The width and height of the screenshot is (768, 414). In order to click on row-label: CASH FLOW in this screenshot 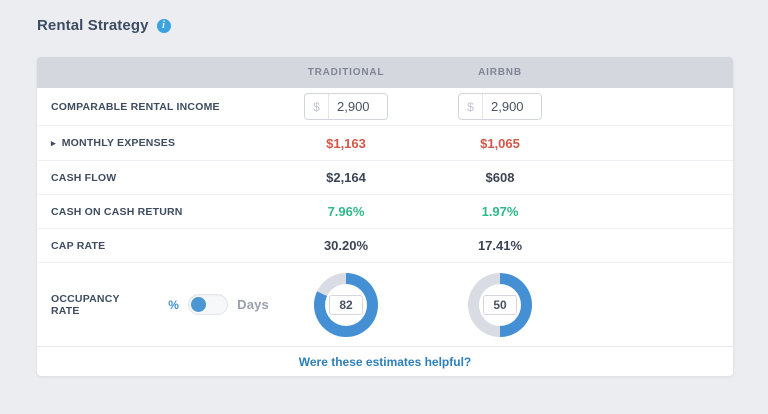, I will do `click(84, 177)`.